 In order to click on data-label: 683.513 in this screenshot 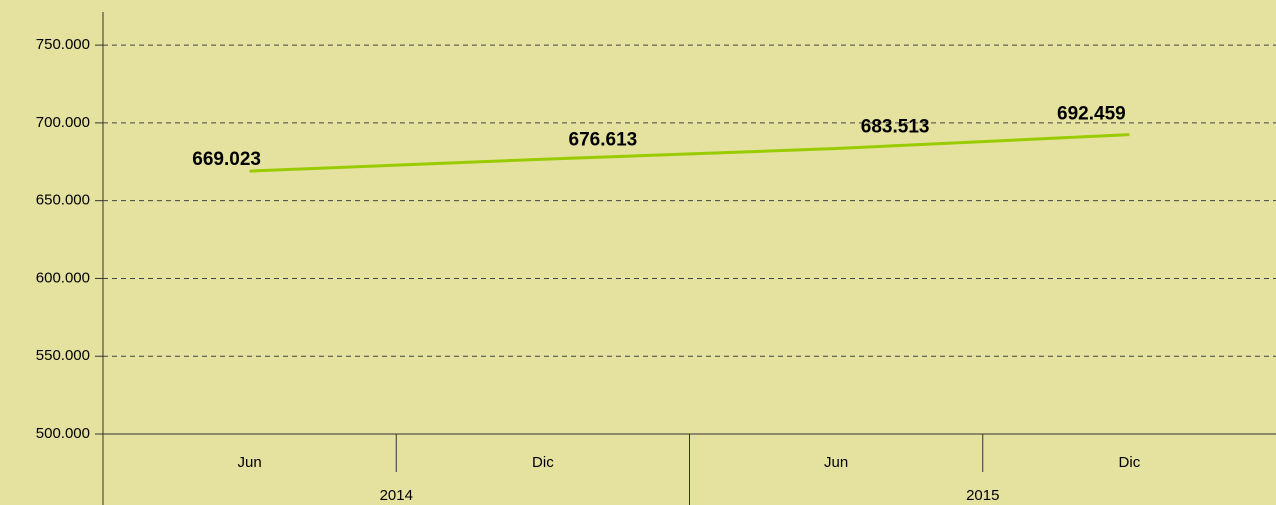, I will do `click(895, 127)`.